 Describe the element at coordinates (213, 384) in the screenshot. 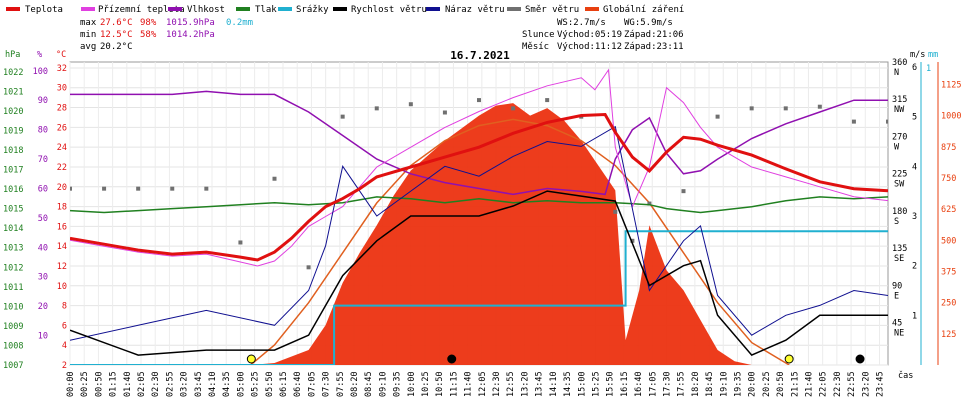

I see `tick-time: 04:10` at that location.